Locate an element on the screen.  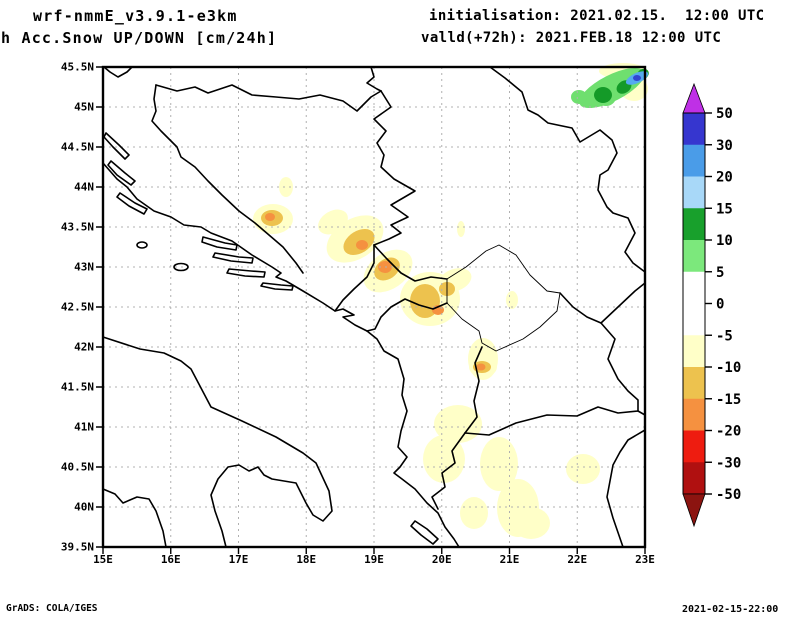
colorbar-tick-label: 30 is located at coordinates (724, 146).